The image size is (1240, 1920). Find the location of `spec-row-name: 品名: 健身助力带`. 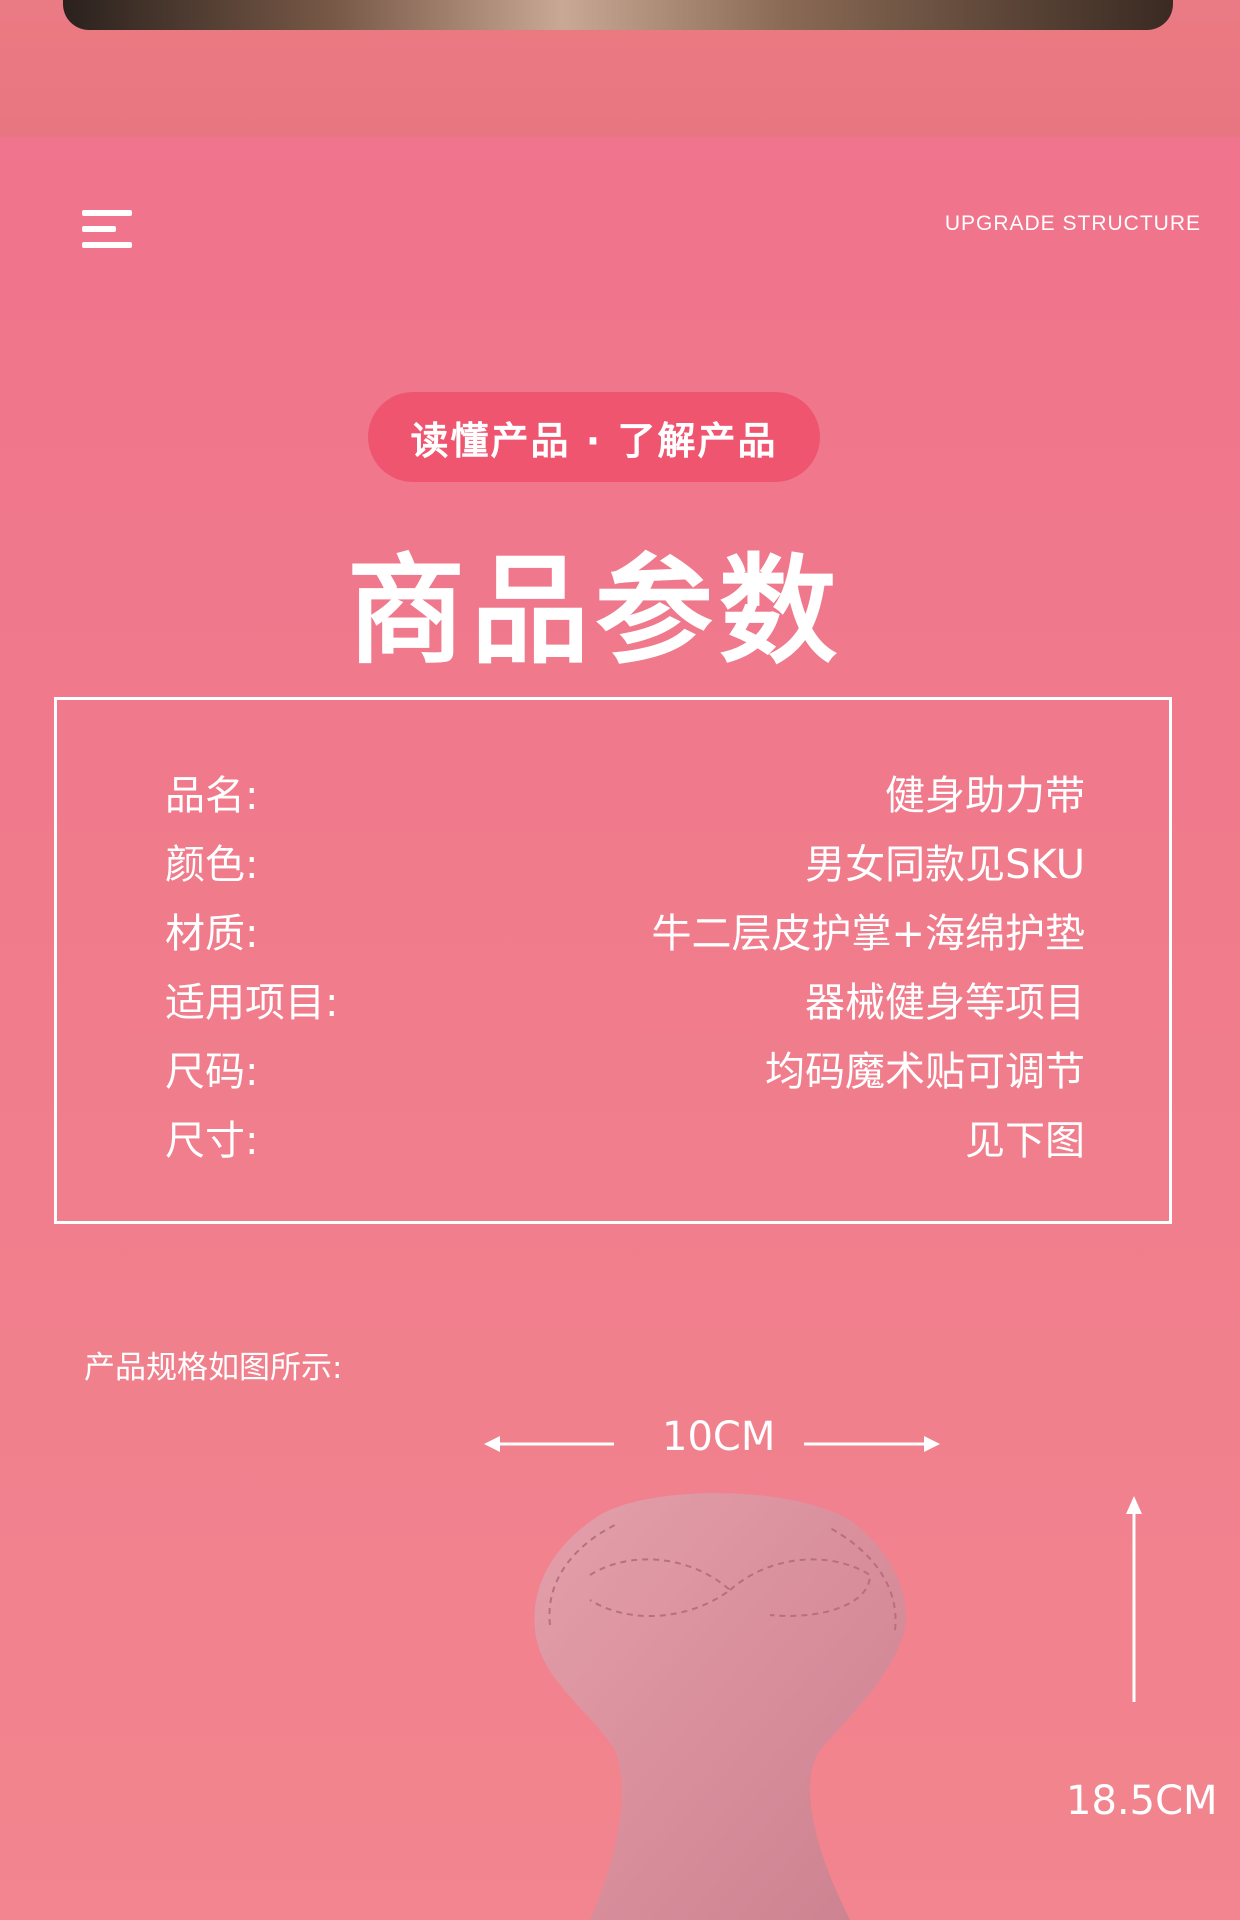

spec-row-name: 品名: 健身助力带 is located at coordinates (625, 792).